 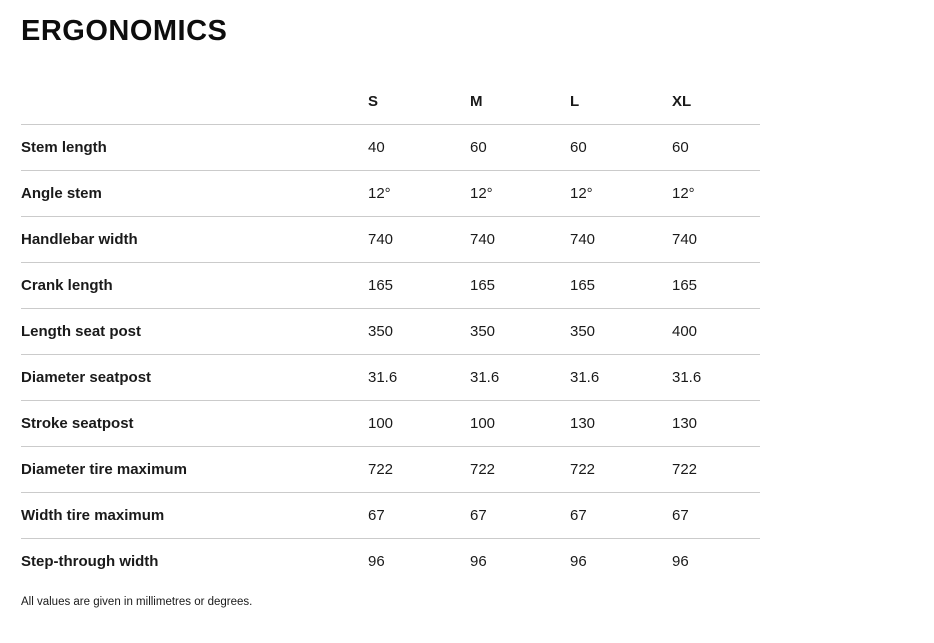 I want to click on spec-label: Handlebar width, so click(x=194, y=239).